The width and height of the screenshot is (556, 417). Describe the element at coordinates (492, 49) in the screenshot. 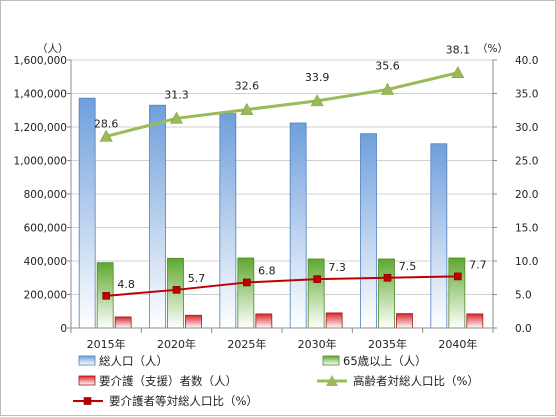

I see `right-axis-unit: （%）` at that location.